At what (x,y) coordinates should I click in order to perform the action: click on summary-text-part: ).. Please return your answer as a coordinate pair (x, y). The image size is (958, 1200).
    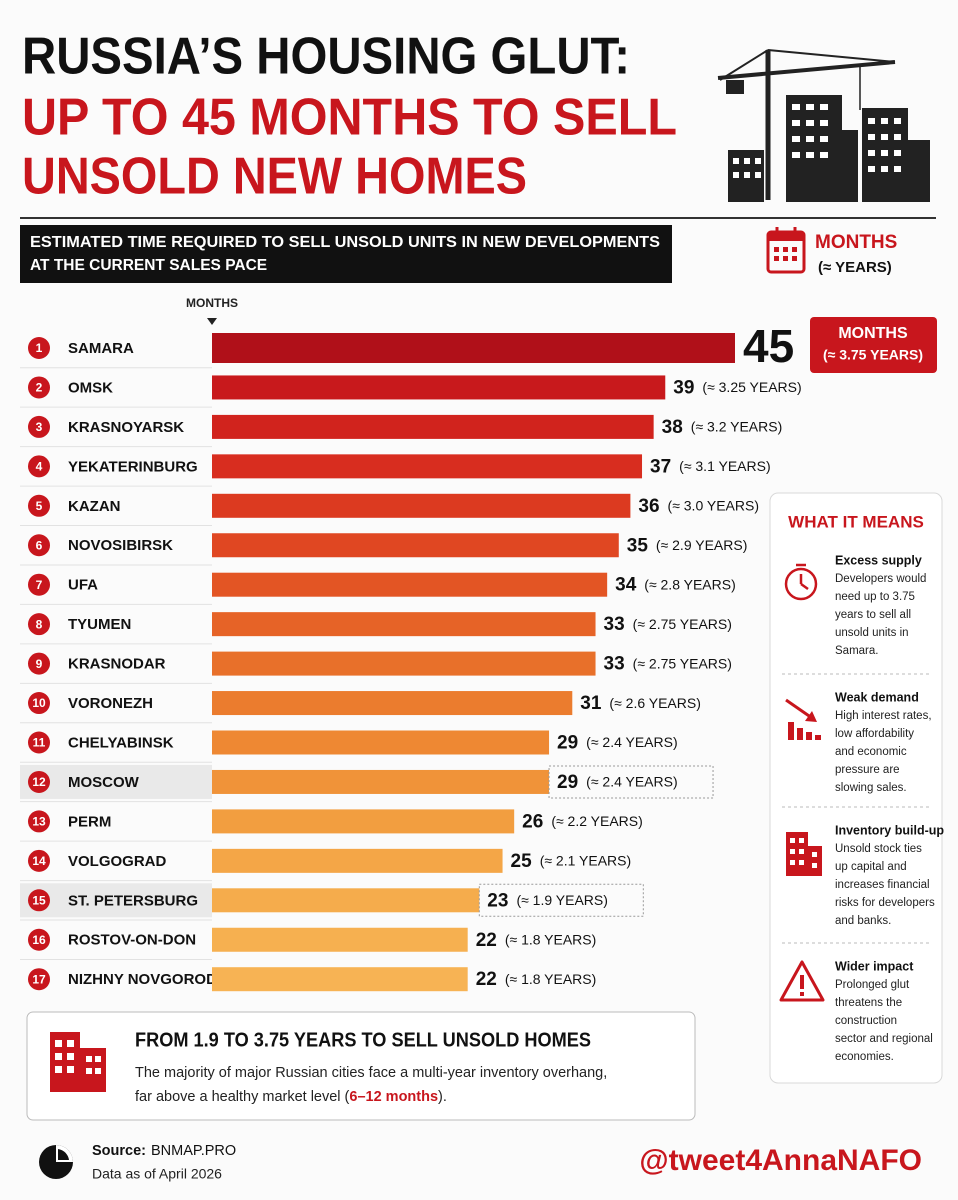
    Looking at the image, I should click on (442, 1097).